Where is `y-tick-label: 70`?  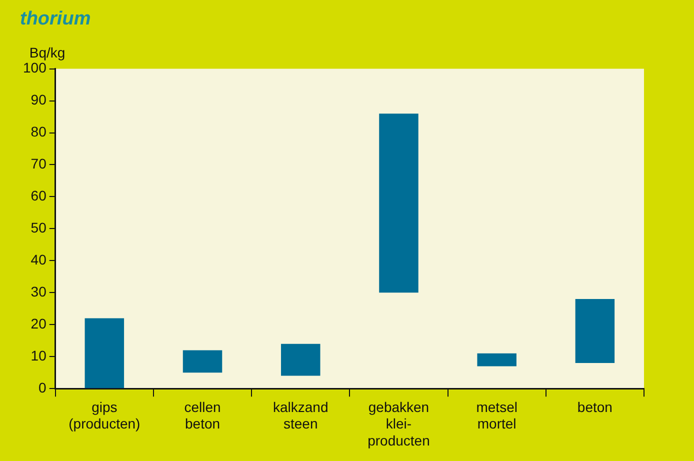 y-tick-label: 70 is located at coordinates (38, 164).